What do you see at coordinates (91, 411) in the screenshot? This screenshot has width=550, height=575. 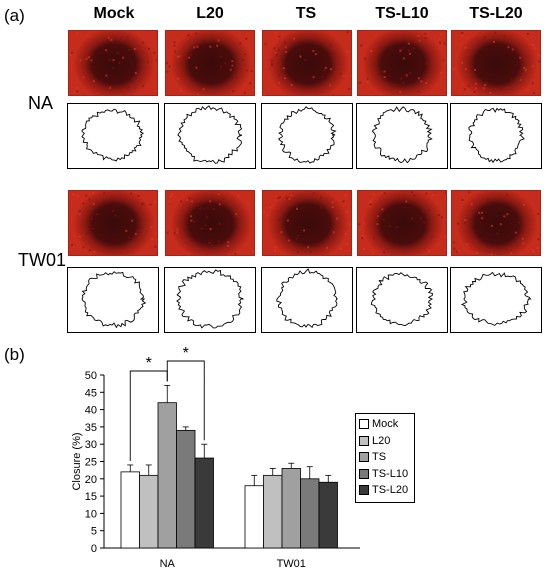 I see `y-tick-label: 40` at bounding box center [91, 411].